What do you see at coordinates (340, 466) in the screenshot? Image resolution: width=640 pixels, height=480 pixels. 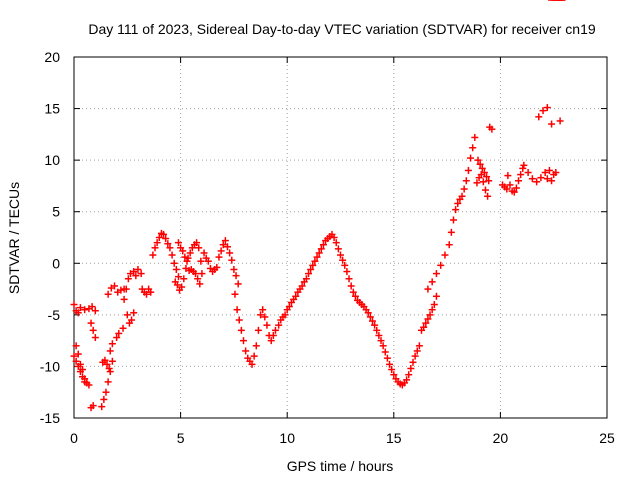 I see `x-axis-label: GPS time / hours` at bounding box center [340, 466].